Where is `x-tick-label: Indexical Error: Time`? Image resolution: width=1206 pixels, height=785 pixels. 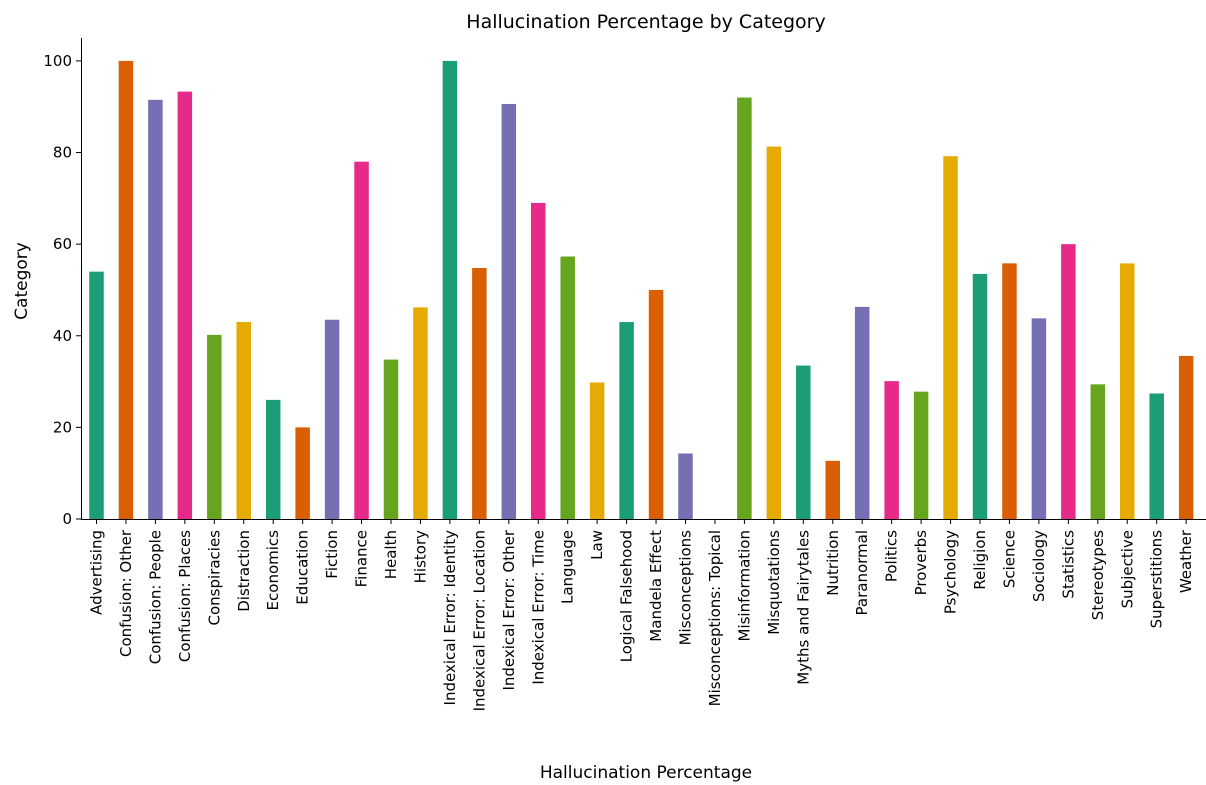 x-tick-label: Indexical Error: Time is located at coordinates (538, 607).